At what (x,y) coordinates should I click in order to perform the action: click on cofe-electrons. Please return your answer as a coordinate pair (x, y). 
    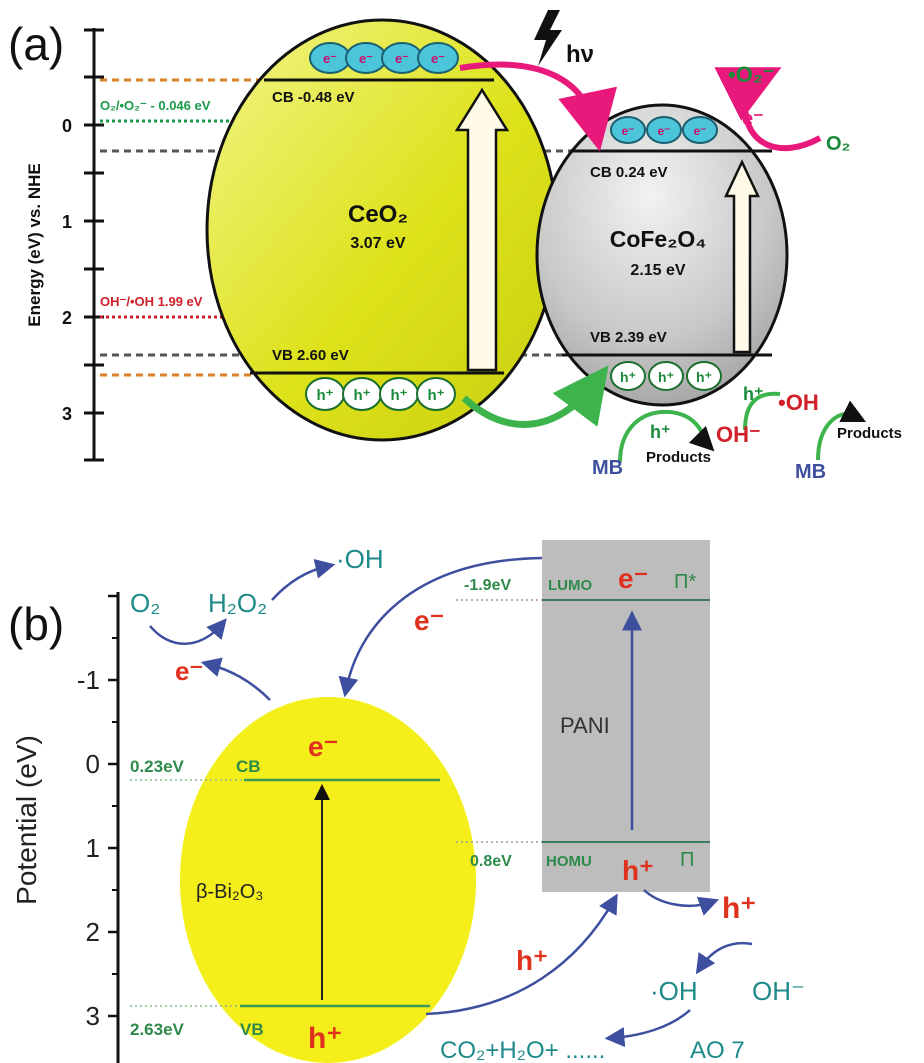
    Looking at the image, I should click on (664, 130).